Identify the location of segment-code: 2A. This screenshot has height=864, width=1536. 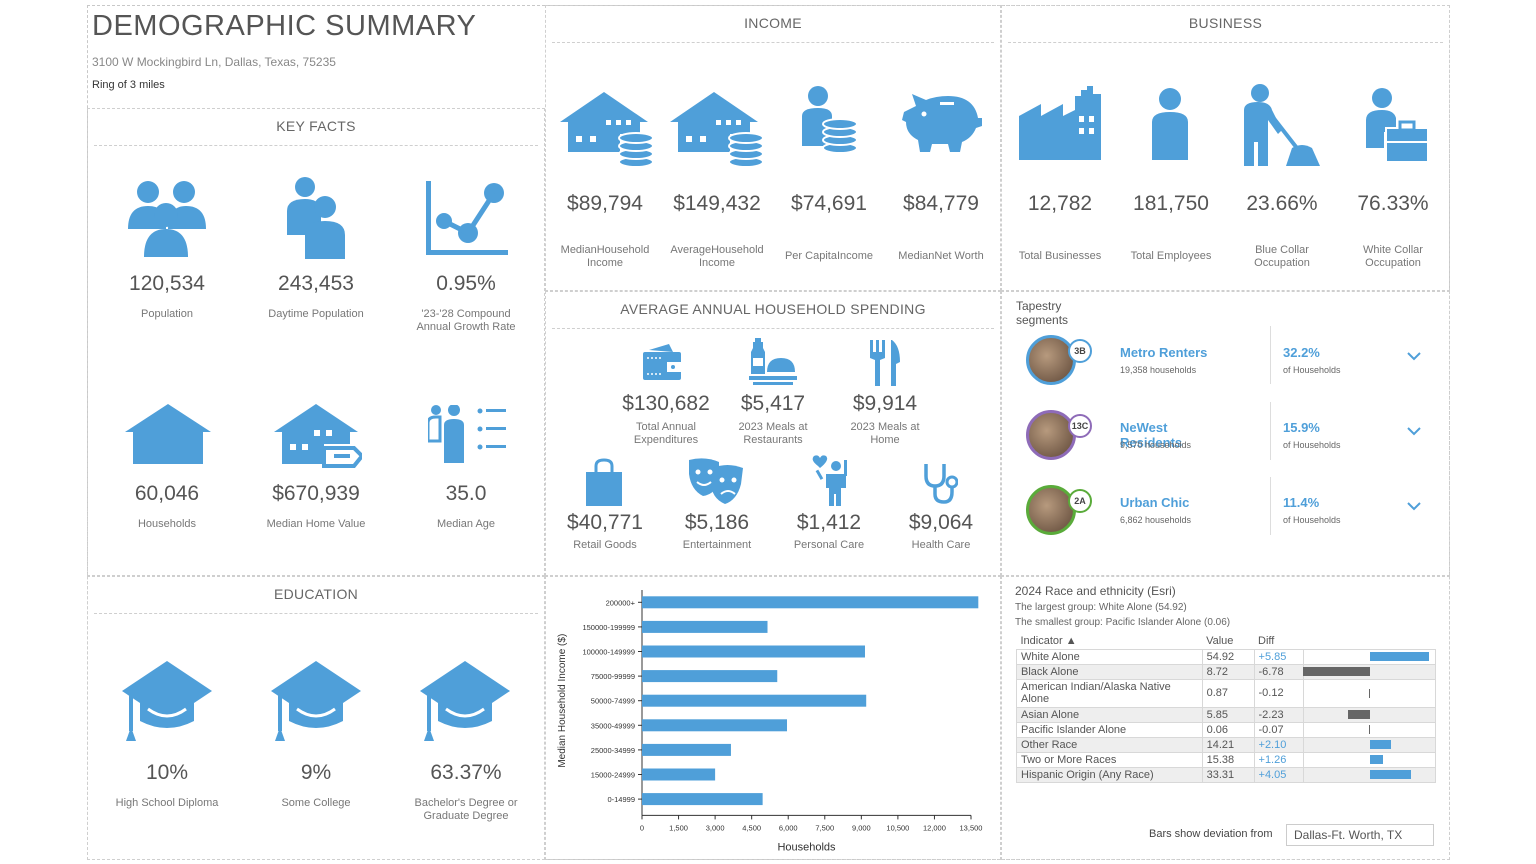
(1080, 501).